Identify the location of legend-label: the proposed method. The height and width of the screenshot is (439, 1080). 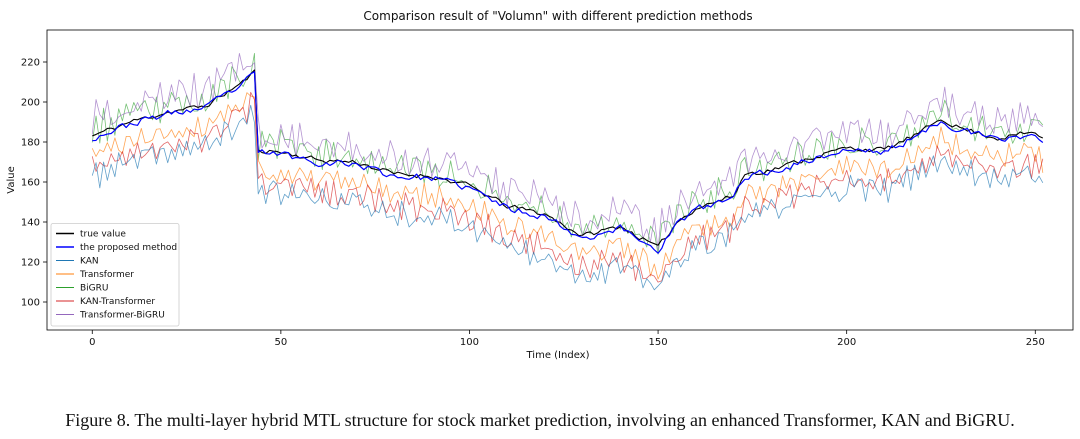
(128, 248).